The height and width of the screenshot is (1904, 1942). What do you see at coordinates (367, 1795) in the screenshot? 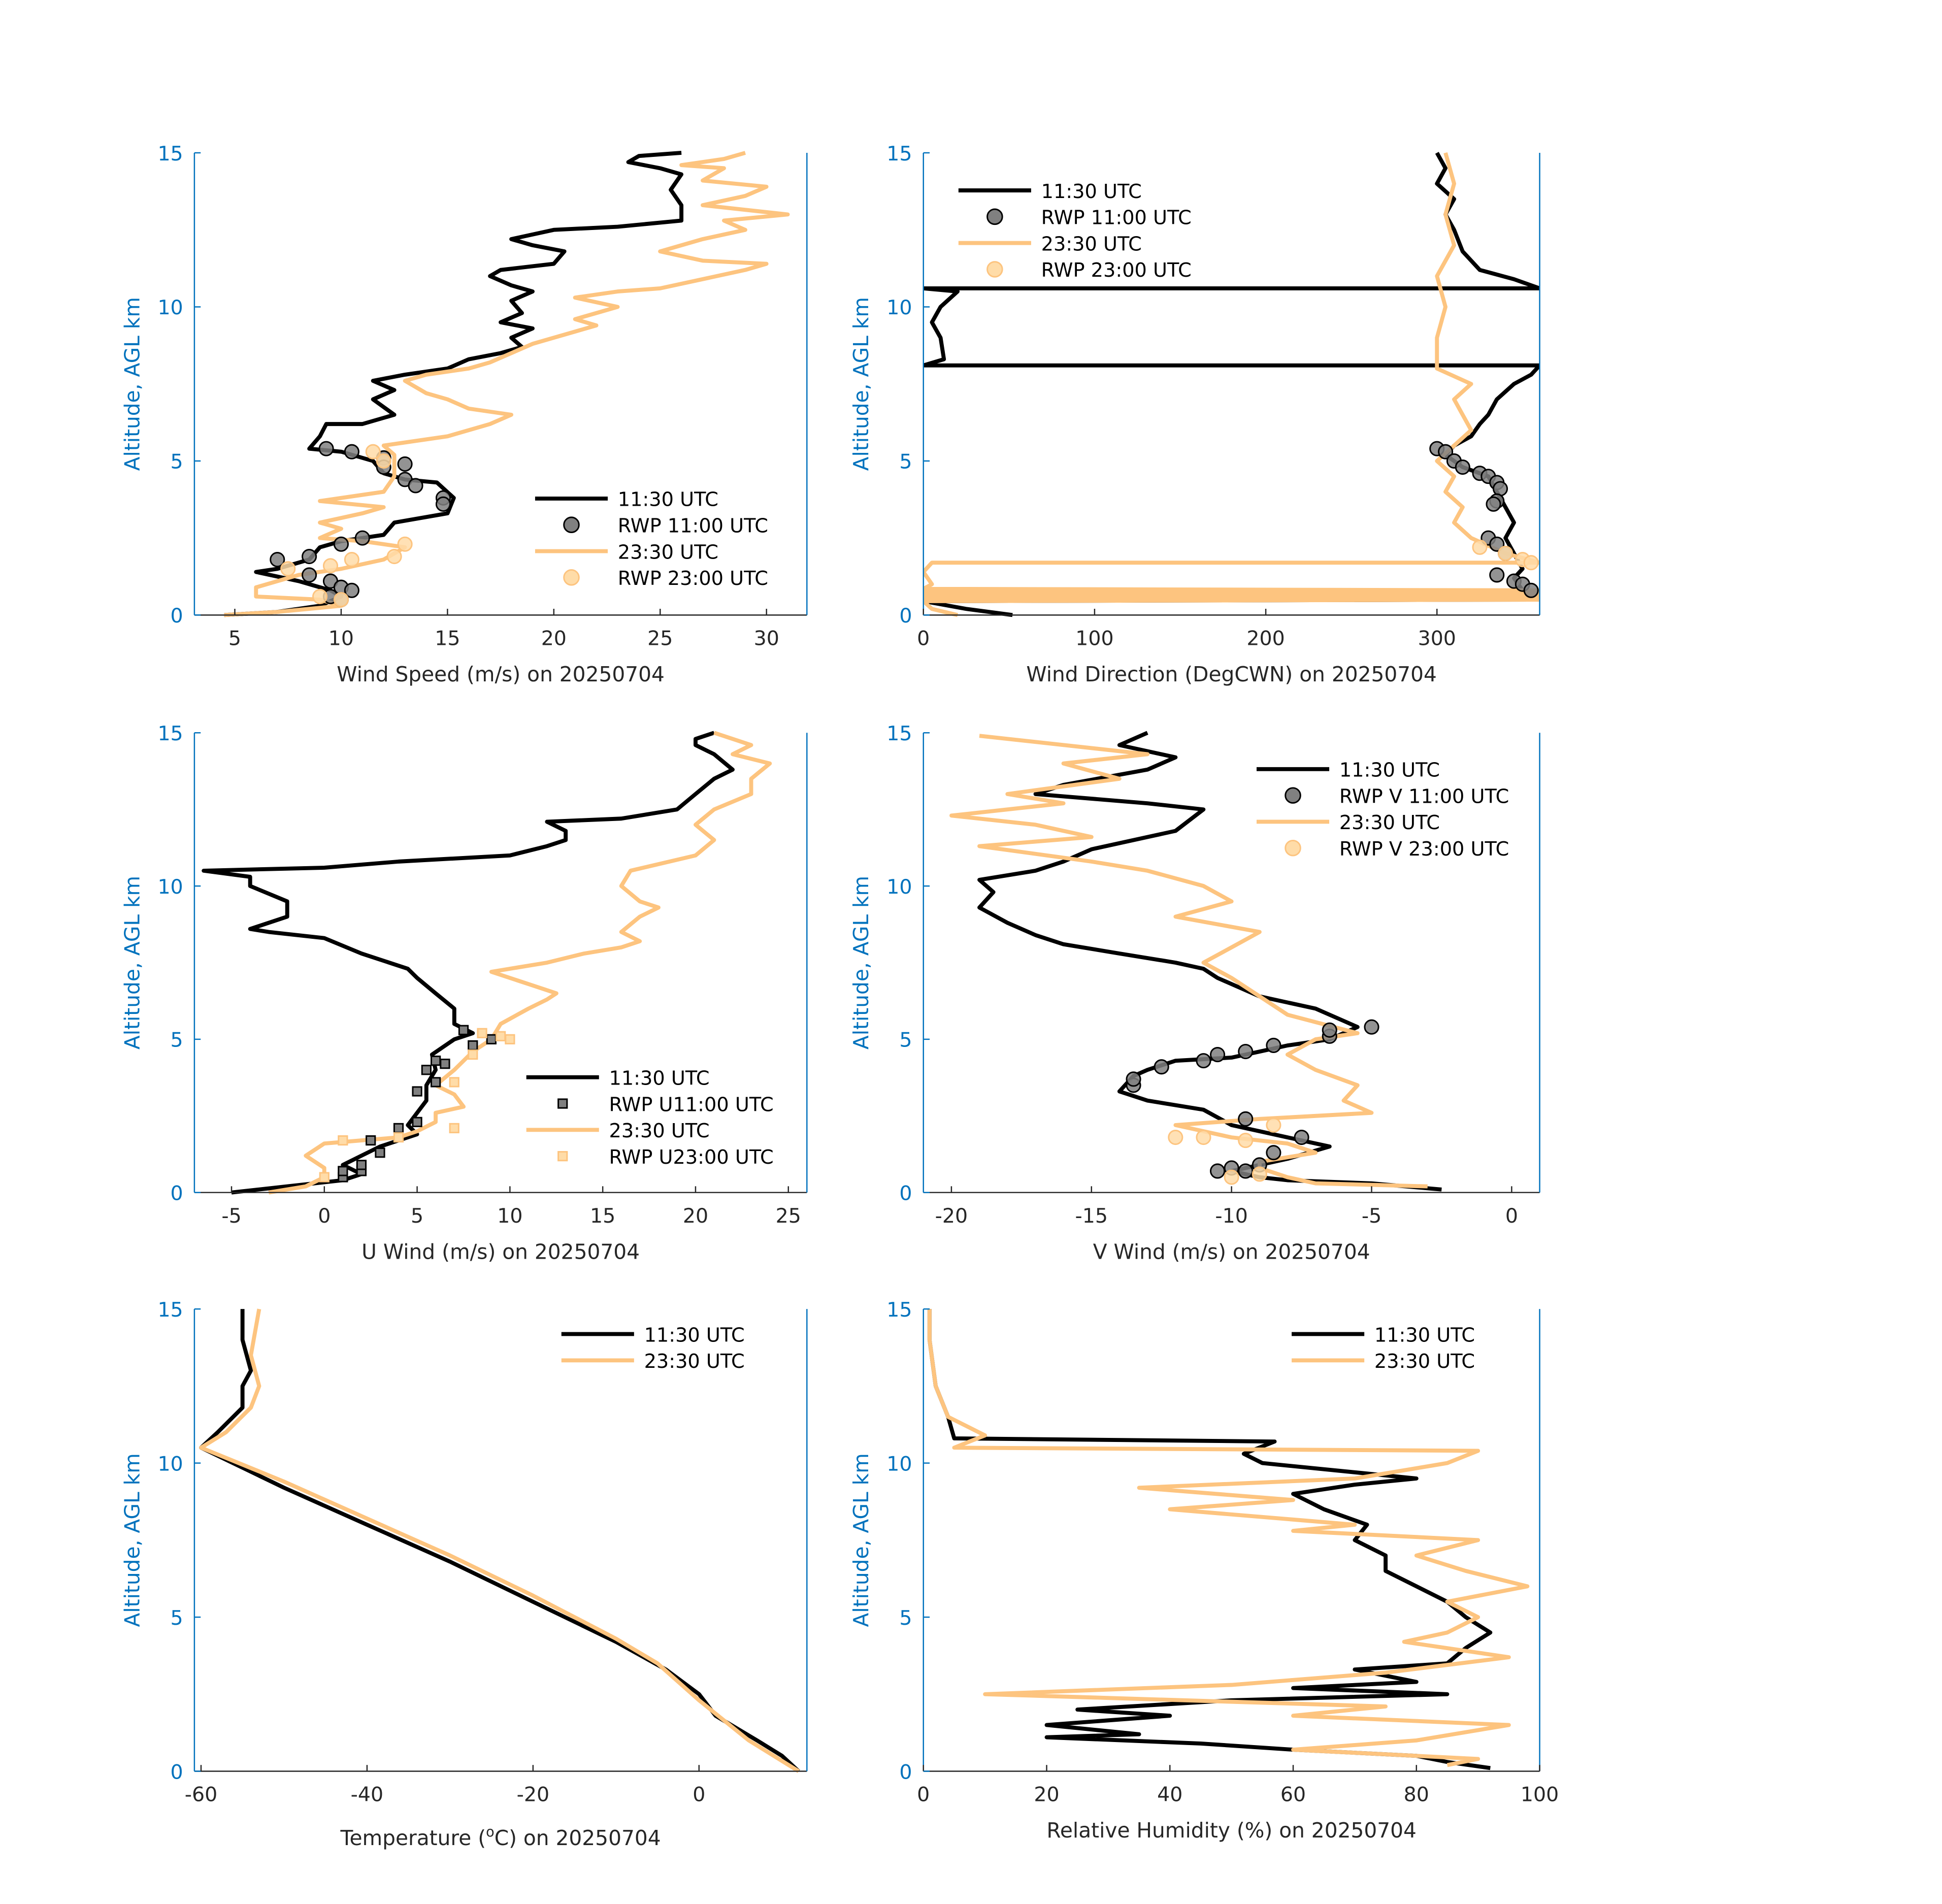
I see `x-tick-label: -40` at bounding box center [367, 1795].